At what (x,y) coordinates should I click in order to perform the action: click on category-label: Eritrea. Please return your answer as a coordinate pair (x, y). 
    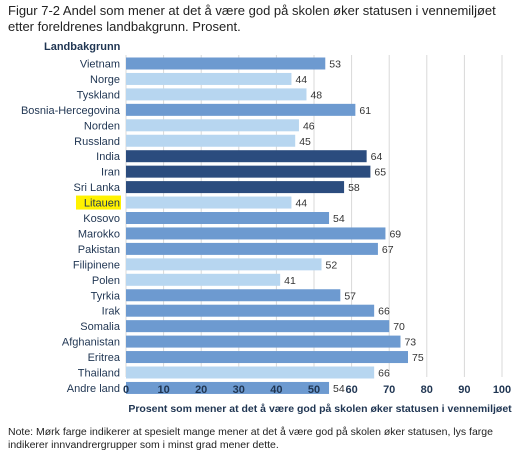
    Looking at the image, I should click on (104, 358).